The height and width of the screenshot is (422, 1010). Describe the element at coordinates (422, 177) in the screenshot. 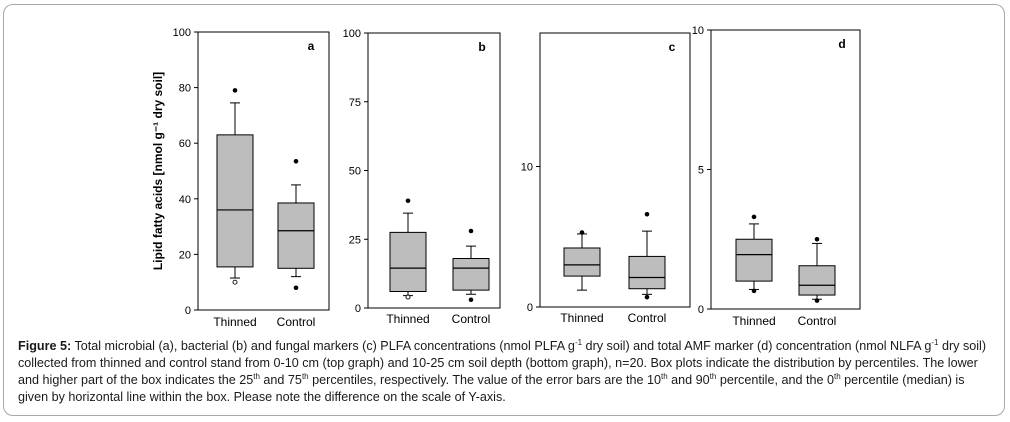

I see `chart-panel-b: 0 25 50 75 100 b Thinned Control` at that location.